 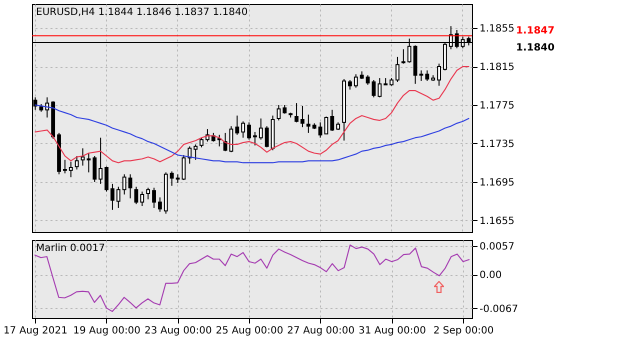 I want to click on x-tick-label: 2 Sep 00:00, so click(x=463, y=331).